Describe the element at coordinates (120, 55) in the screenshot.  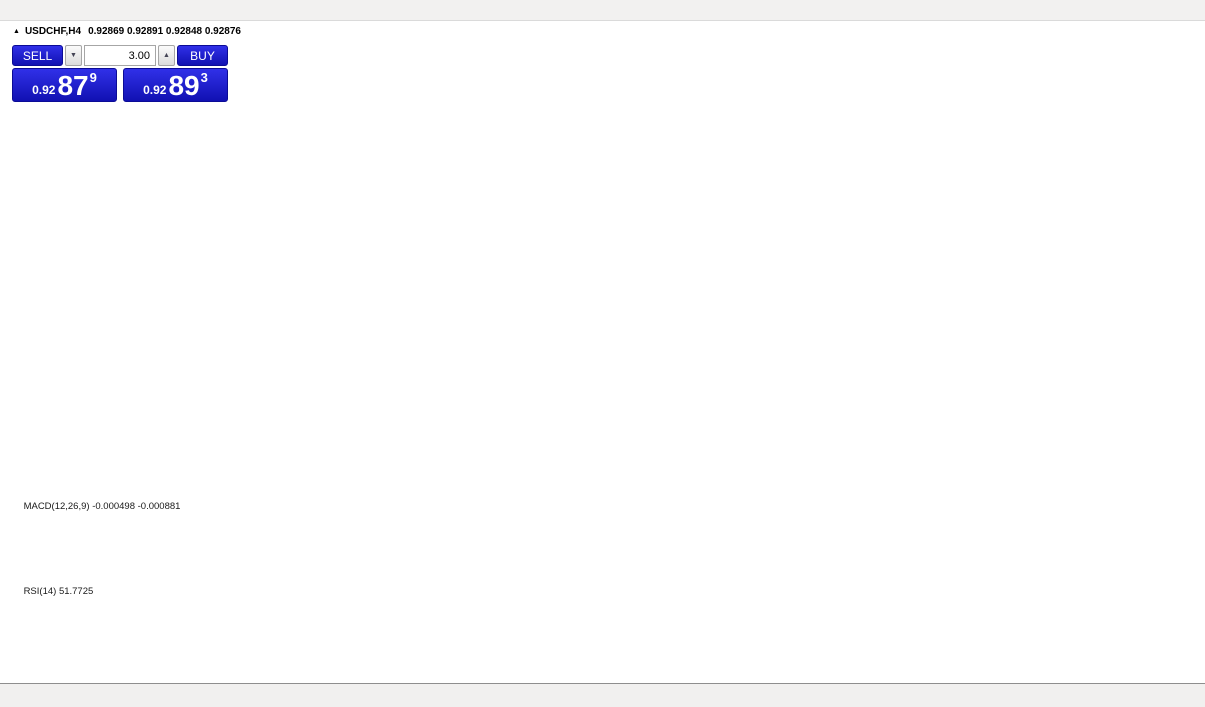
I see `volume-input: 3.00` at that location.